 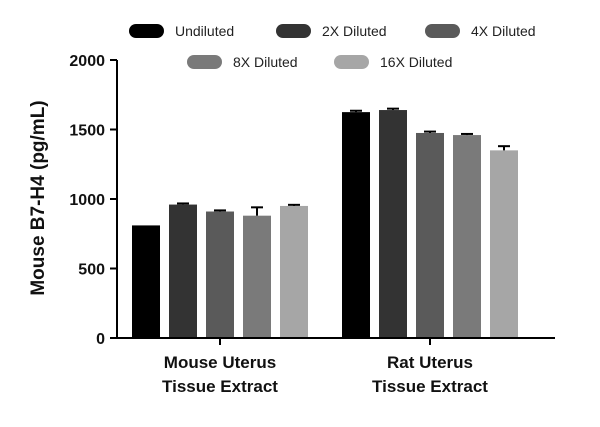 What do you see at coordinates (87, 200) in the screenshot?
I see `y-tick-label: 1000` at bounding box center [87, 200].